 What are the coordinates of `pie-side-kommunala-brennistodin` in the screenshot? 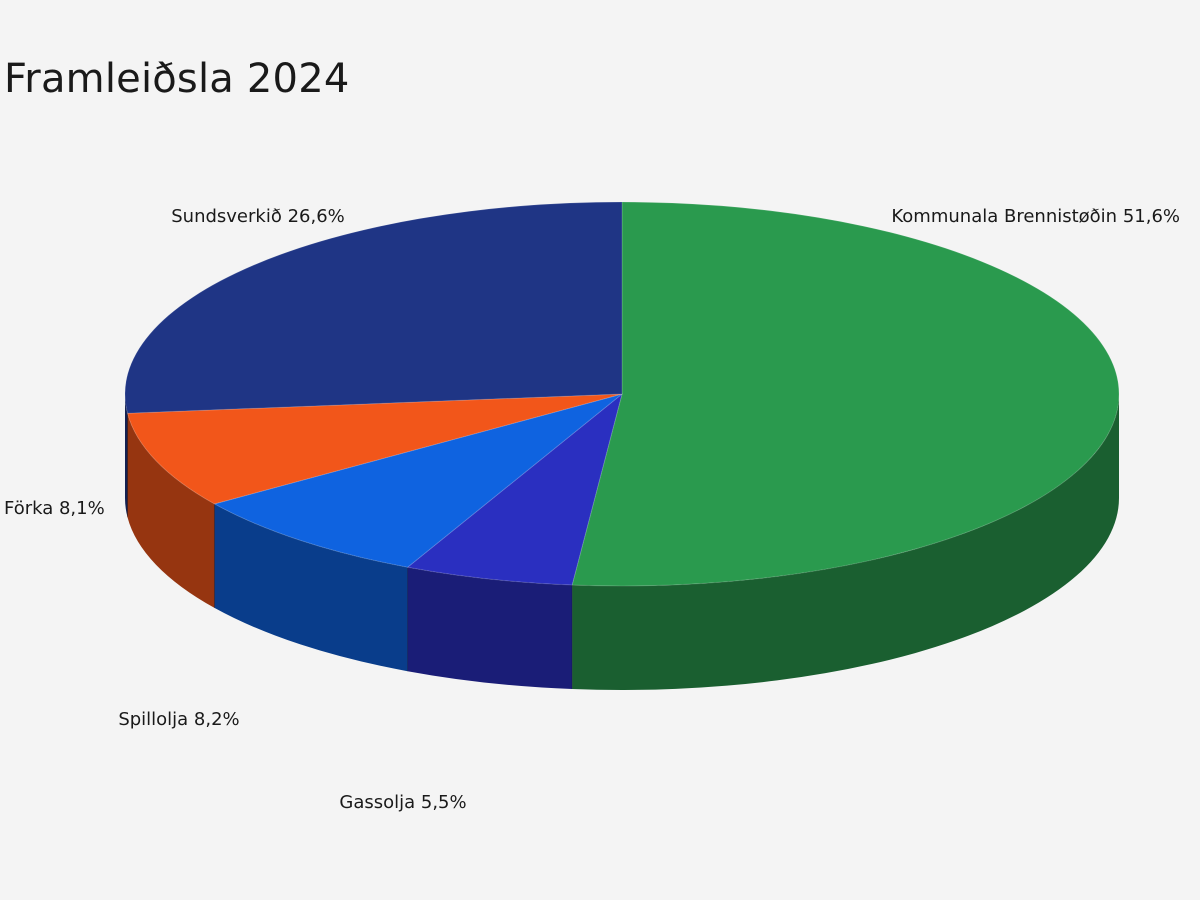 It's located at (845, 542).